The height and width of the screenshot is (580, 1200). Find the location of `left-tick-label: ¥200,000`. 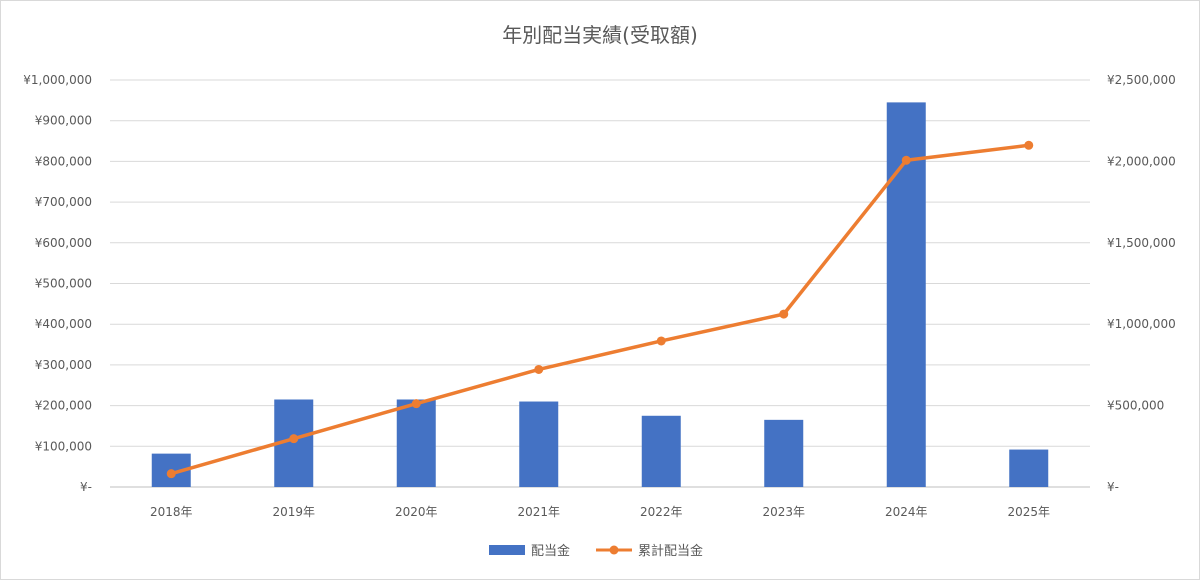

left-tick-label: ¥200,000 is located at coordinates (63, 406).